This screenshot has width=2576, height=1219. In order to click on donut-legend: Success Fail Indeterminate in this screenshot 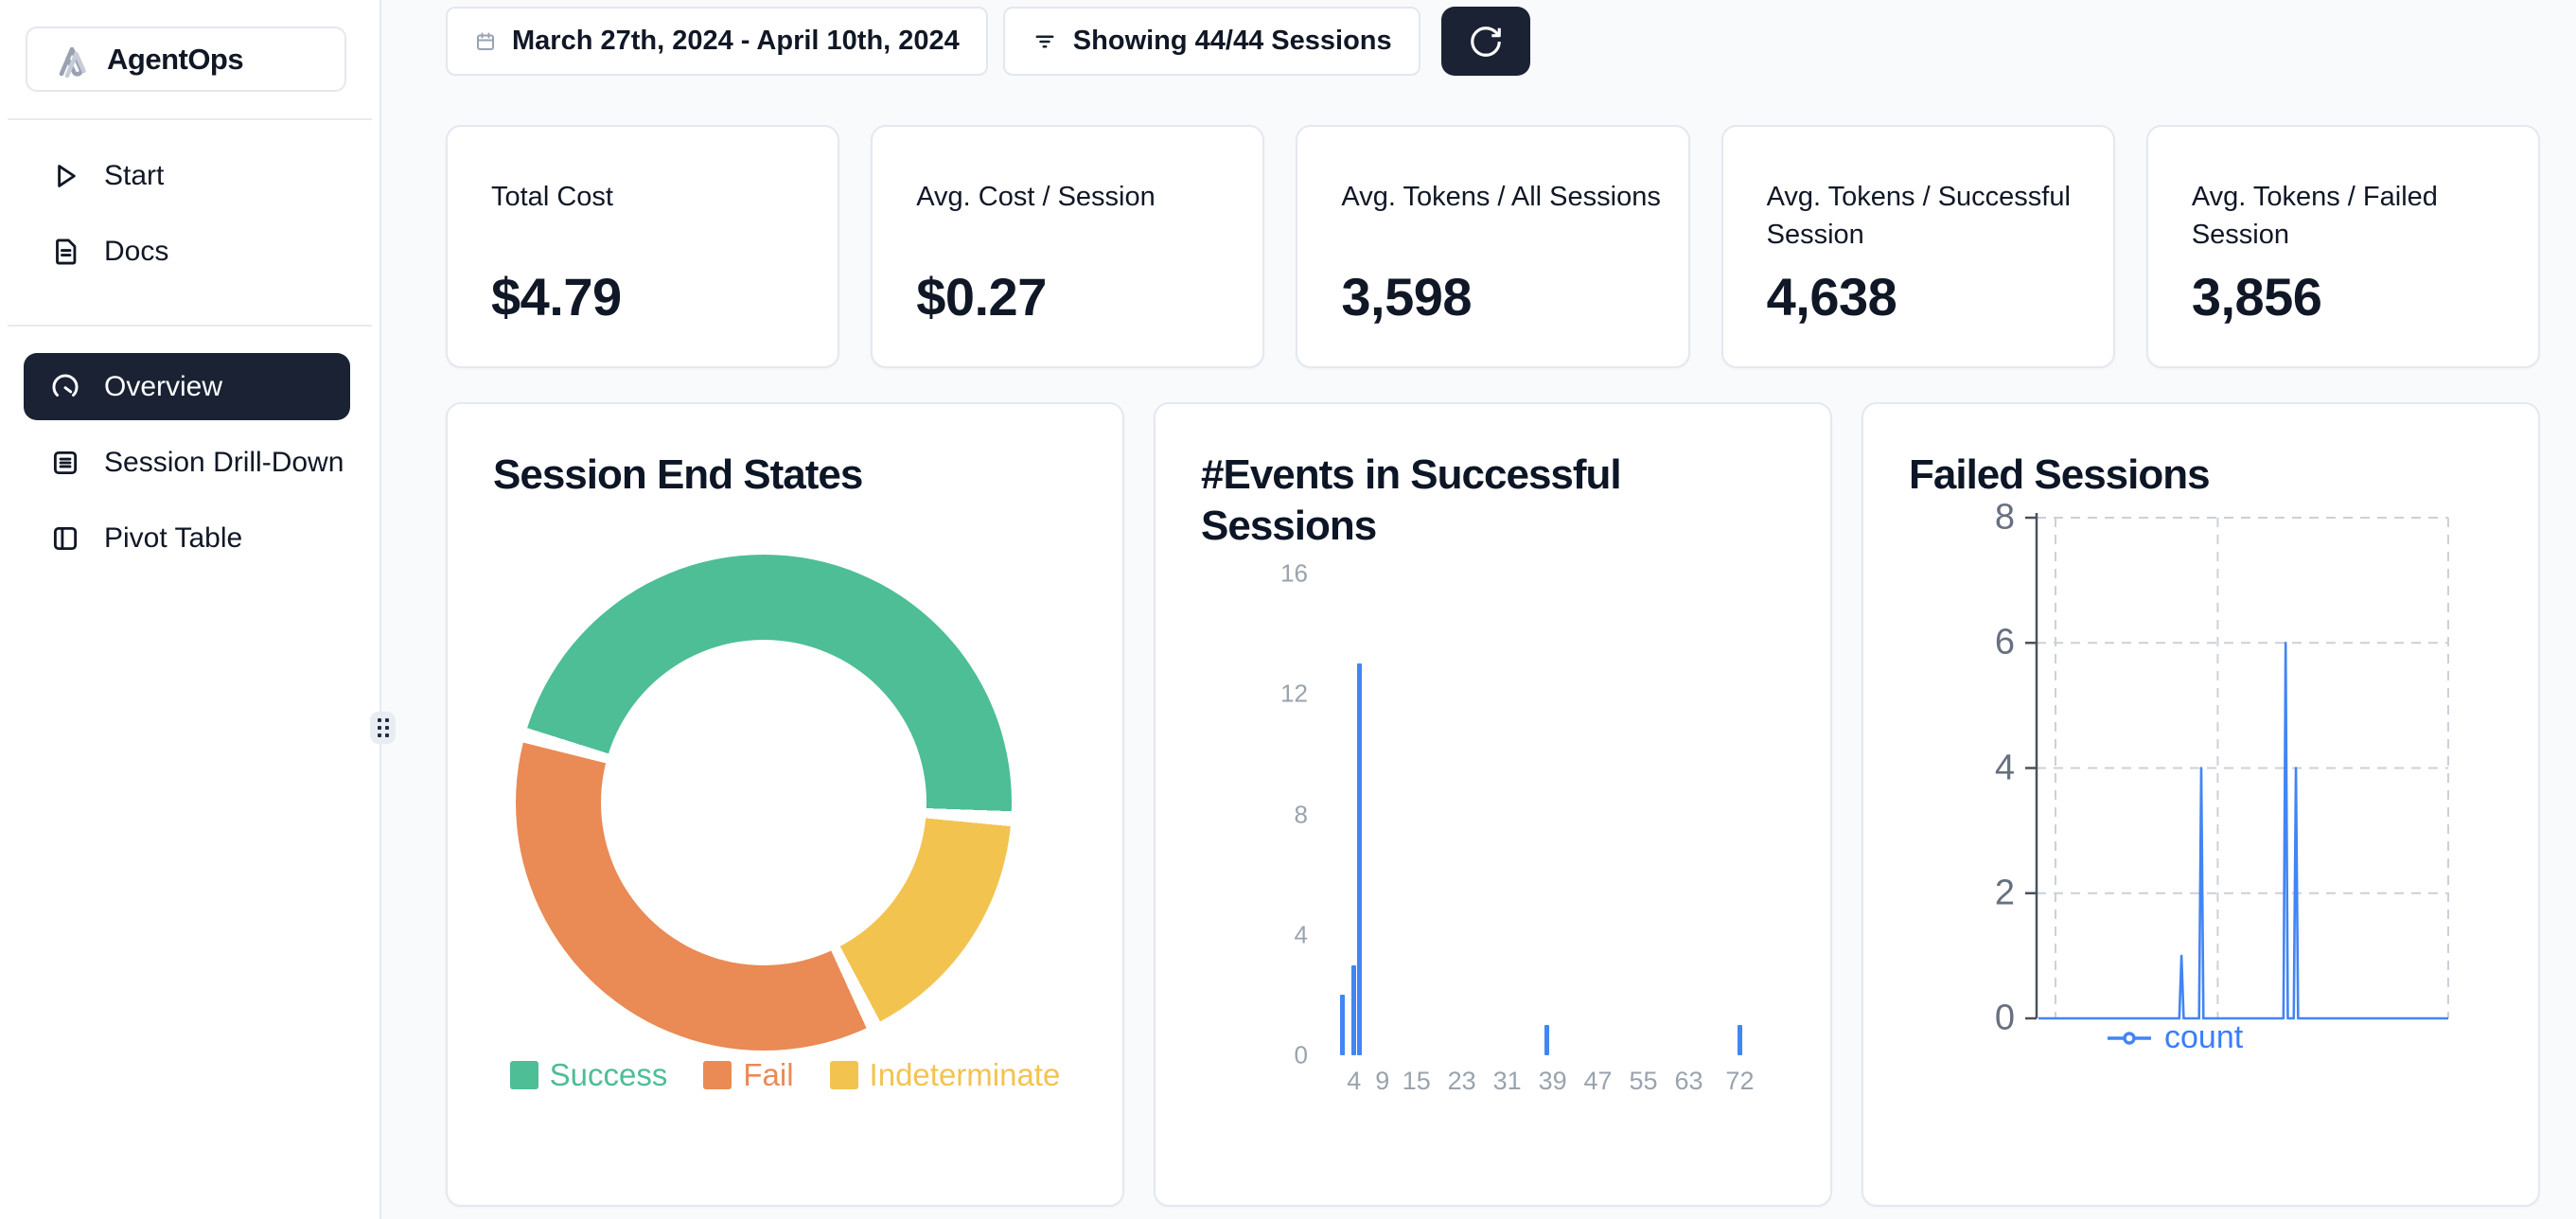, I will do `click(785, 1075)`.